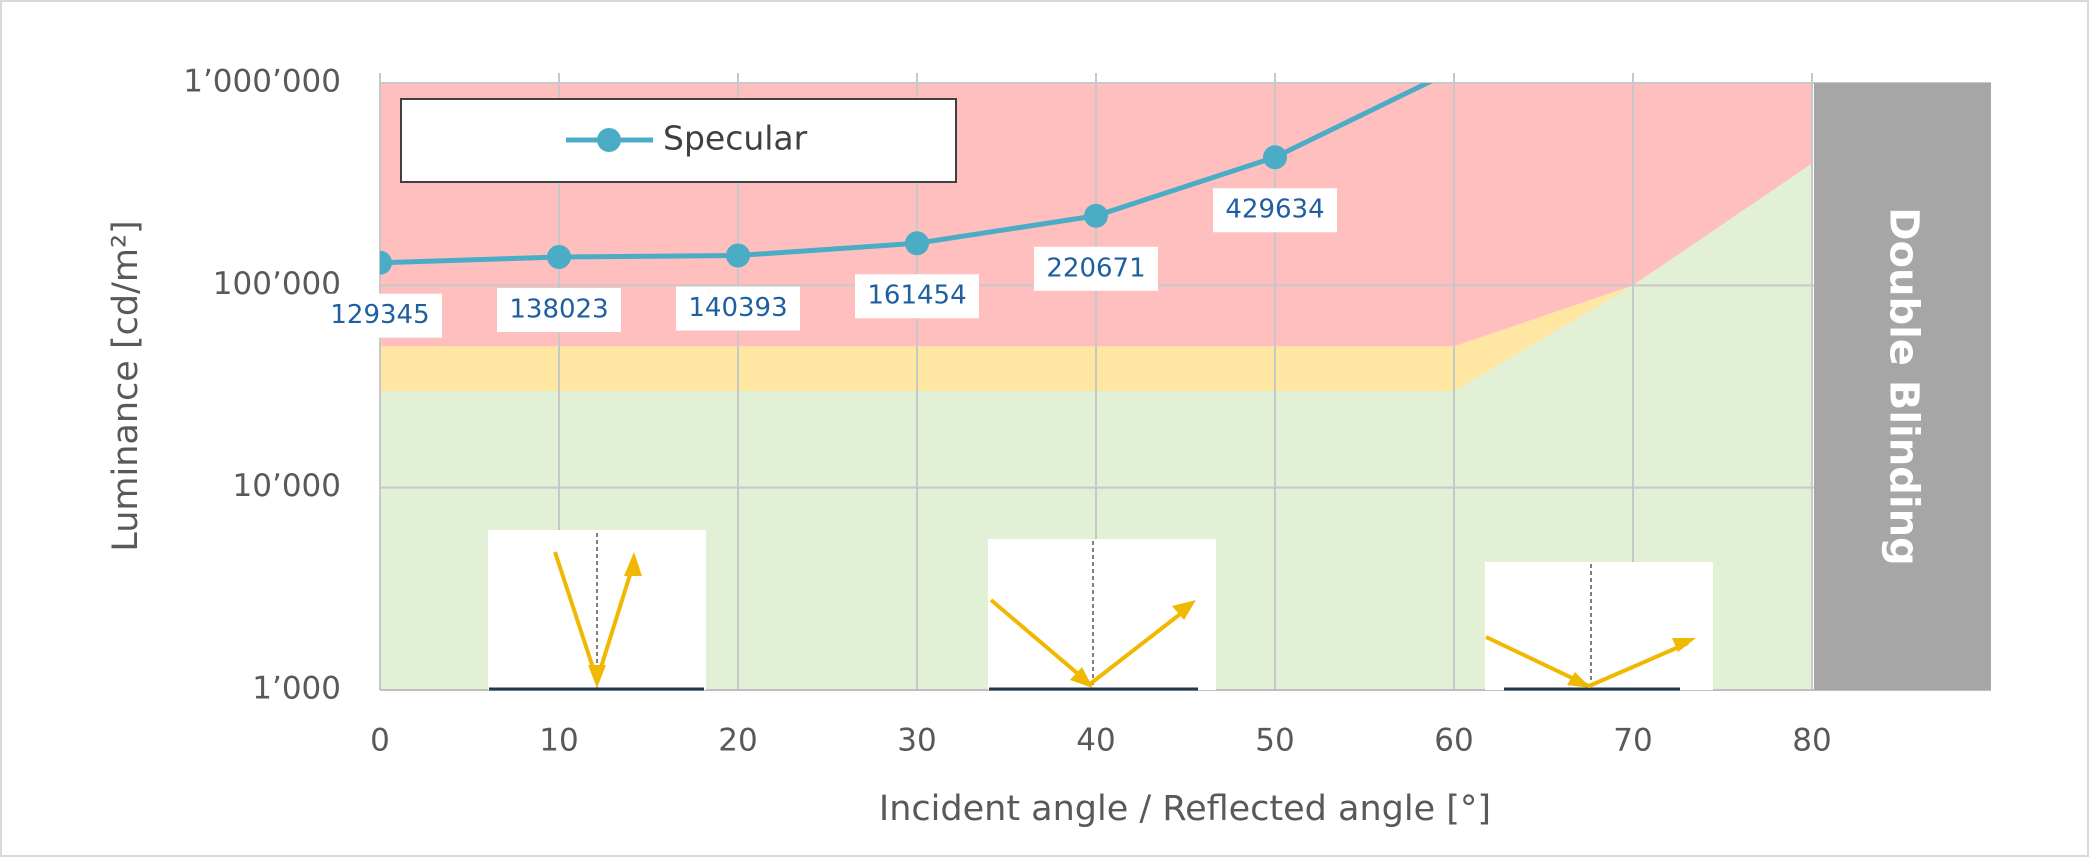 The height and width of the screenshot is (857, 2089). Describe the element at coordinates (287, 486) in the screenshot. I see `y-tick-label: 10’000` at that location.